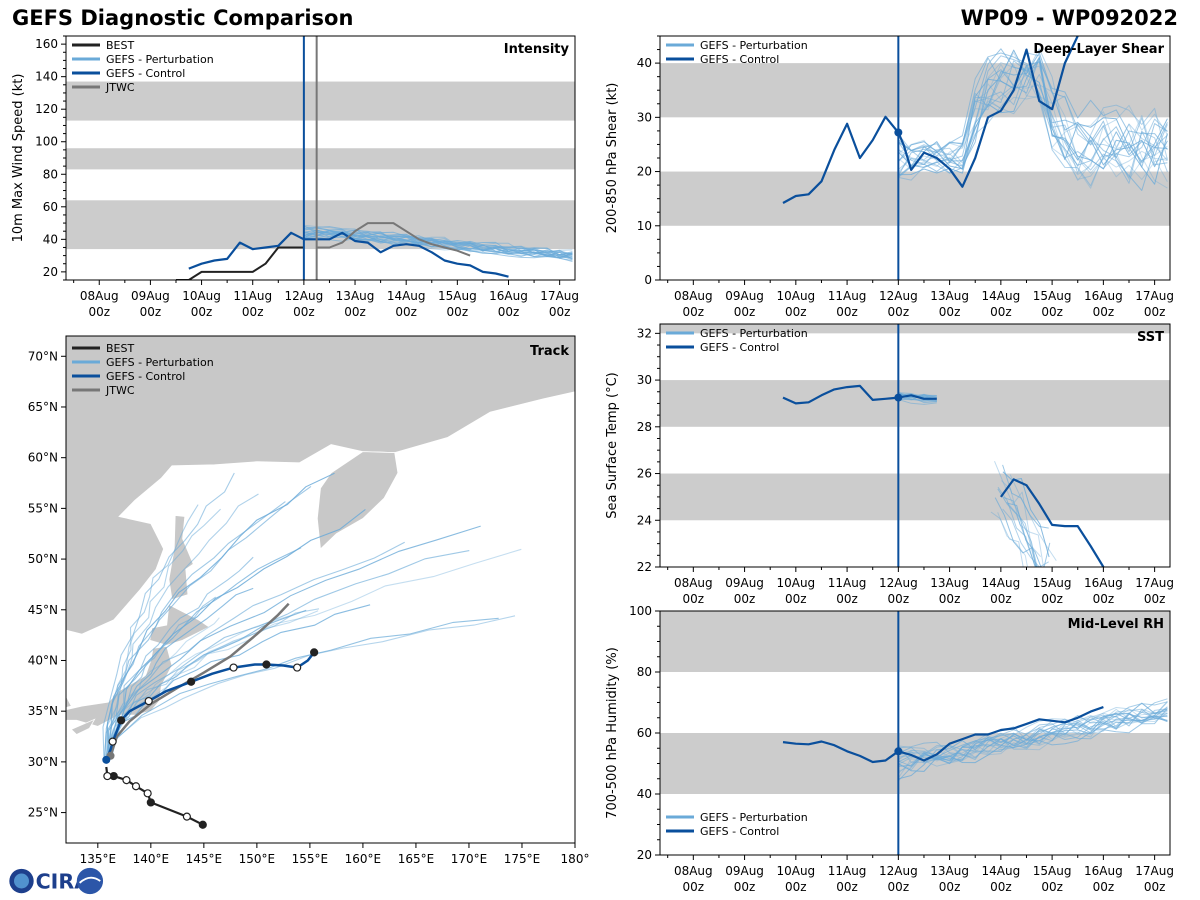 The image size is (1200, 900). What do you see at coordinates (143, 362) in the screenshot?
I see `track-legend-item: GEFS - Perturbation` at bounding box center [143, 362].